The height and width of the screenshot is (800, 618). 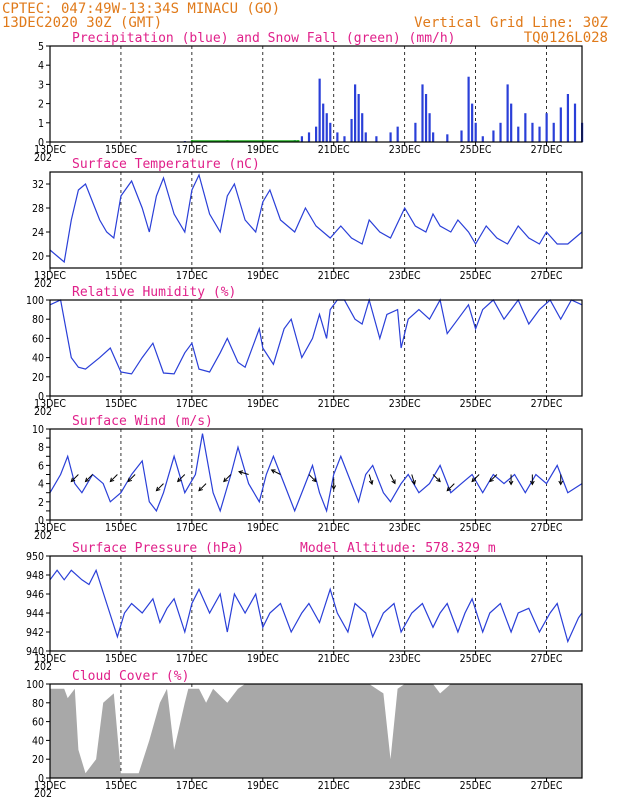 What do you see at coordinates (35, 595) in the screenshot?
I see `y-tick-label: 946` at bounding box center [35, 595].